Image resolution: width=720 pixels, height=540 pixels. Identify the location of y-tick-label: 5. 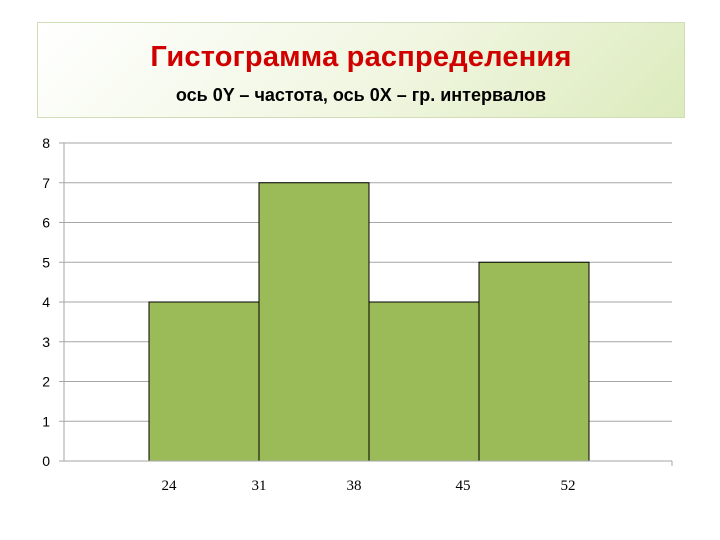
(46, 262).